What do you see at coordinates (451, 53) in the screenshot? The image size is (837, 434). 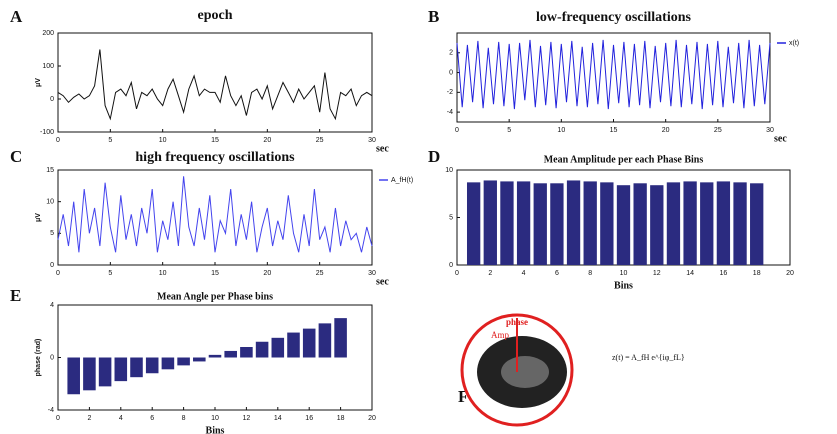 I see `y-tick-label: 2` at bounding box center [451, 53].